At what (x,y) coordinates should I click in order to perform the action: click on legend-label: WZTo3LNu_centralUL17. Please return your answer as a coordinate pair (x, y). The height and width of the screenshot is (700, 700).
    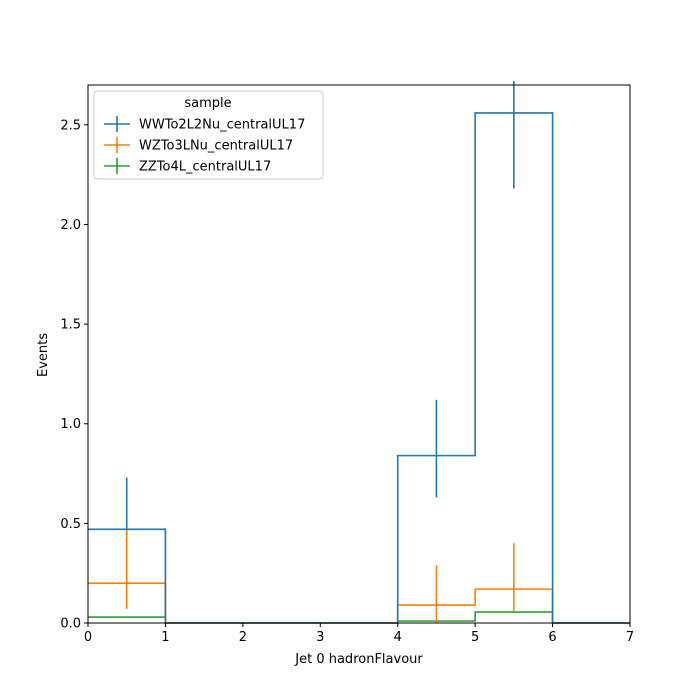
    Looking at the image, I should click on (216, 146).